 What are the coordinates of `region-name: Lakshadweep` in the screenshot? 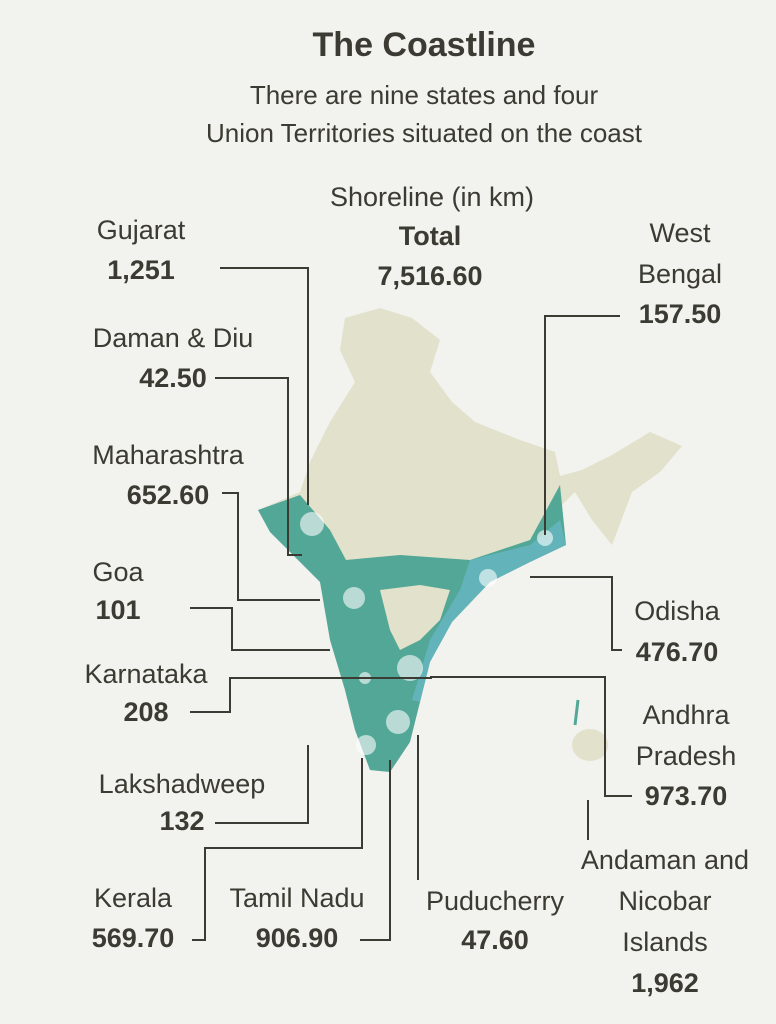 It's located at (182, 784).